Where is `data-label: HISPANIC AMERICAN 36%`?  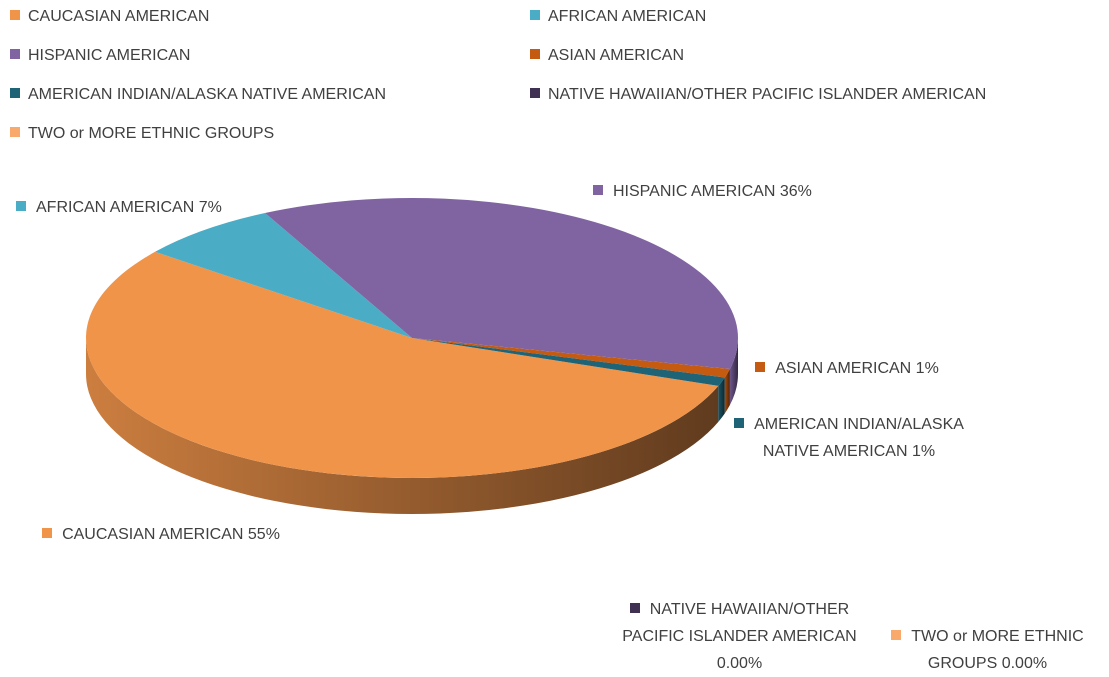 data-label: HISPANIC AMERICAN 36% is located at coordinates (743, 191).